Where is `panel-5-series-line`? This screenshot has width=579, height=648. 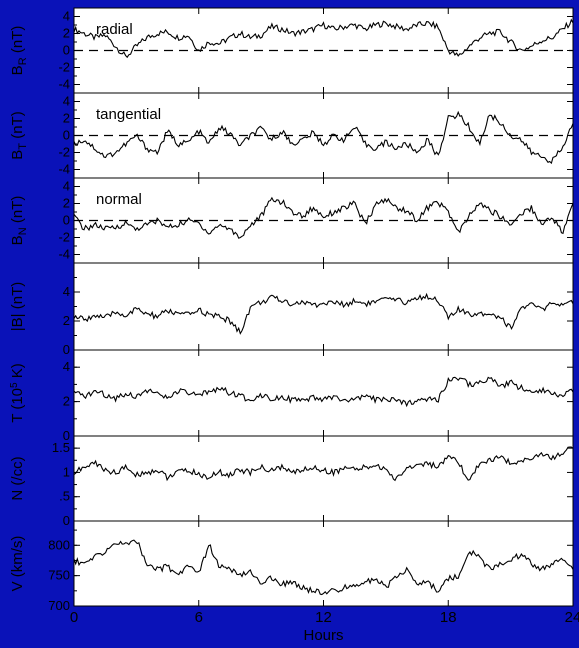
panel-5-series-line is located at coordinates (323, 392).